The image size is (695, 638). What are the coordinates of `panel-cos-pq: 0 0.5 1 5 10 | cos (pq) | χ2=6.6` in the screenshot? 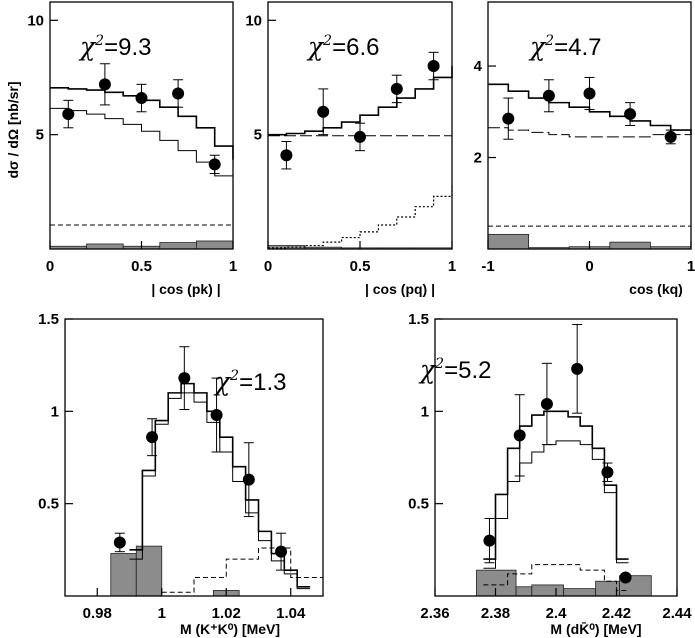 It's located at (350, 149).